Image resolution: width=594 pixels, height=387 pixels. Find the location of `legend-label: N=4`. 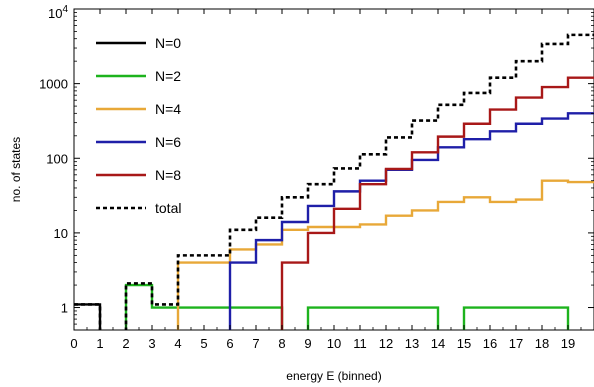

legend-label: N=4 is located at coordinates (168, 109).